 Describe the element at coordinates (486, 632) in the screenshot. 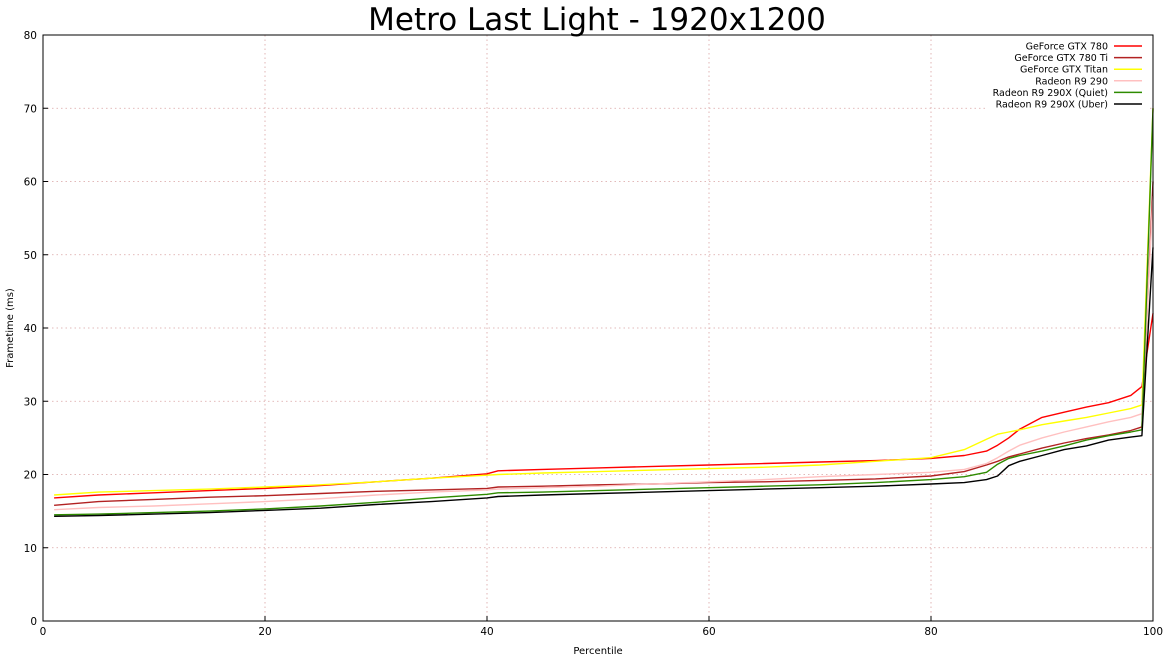

I see `x-tick-label: 40` at that location.